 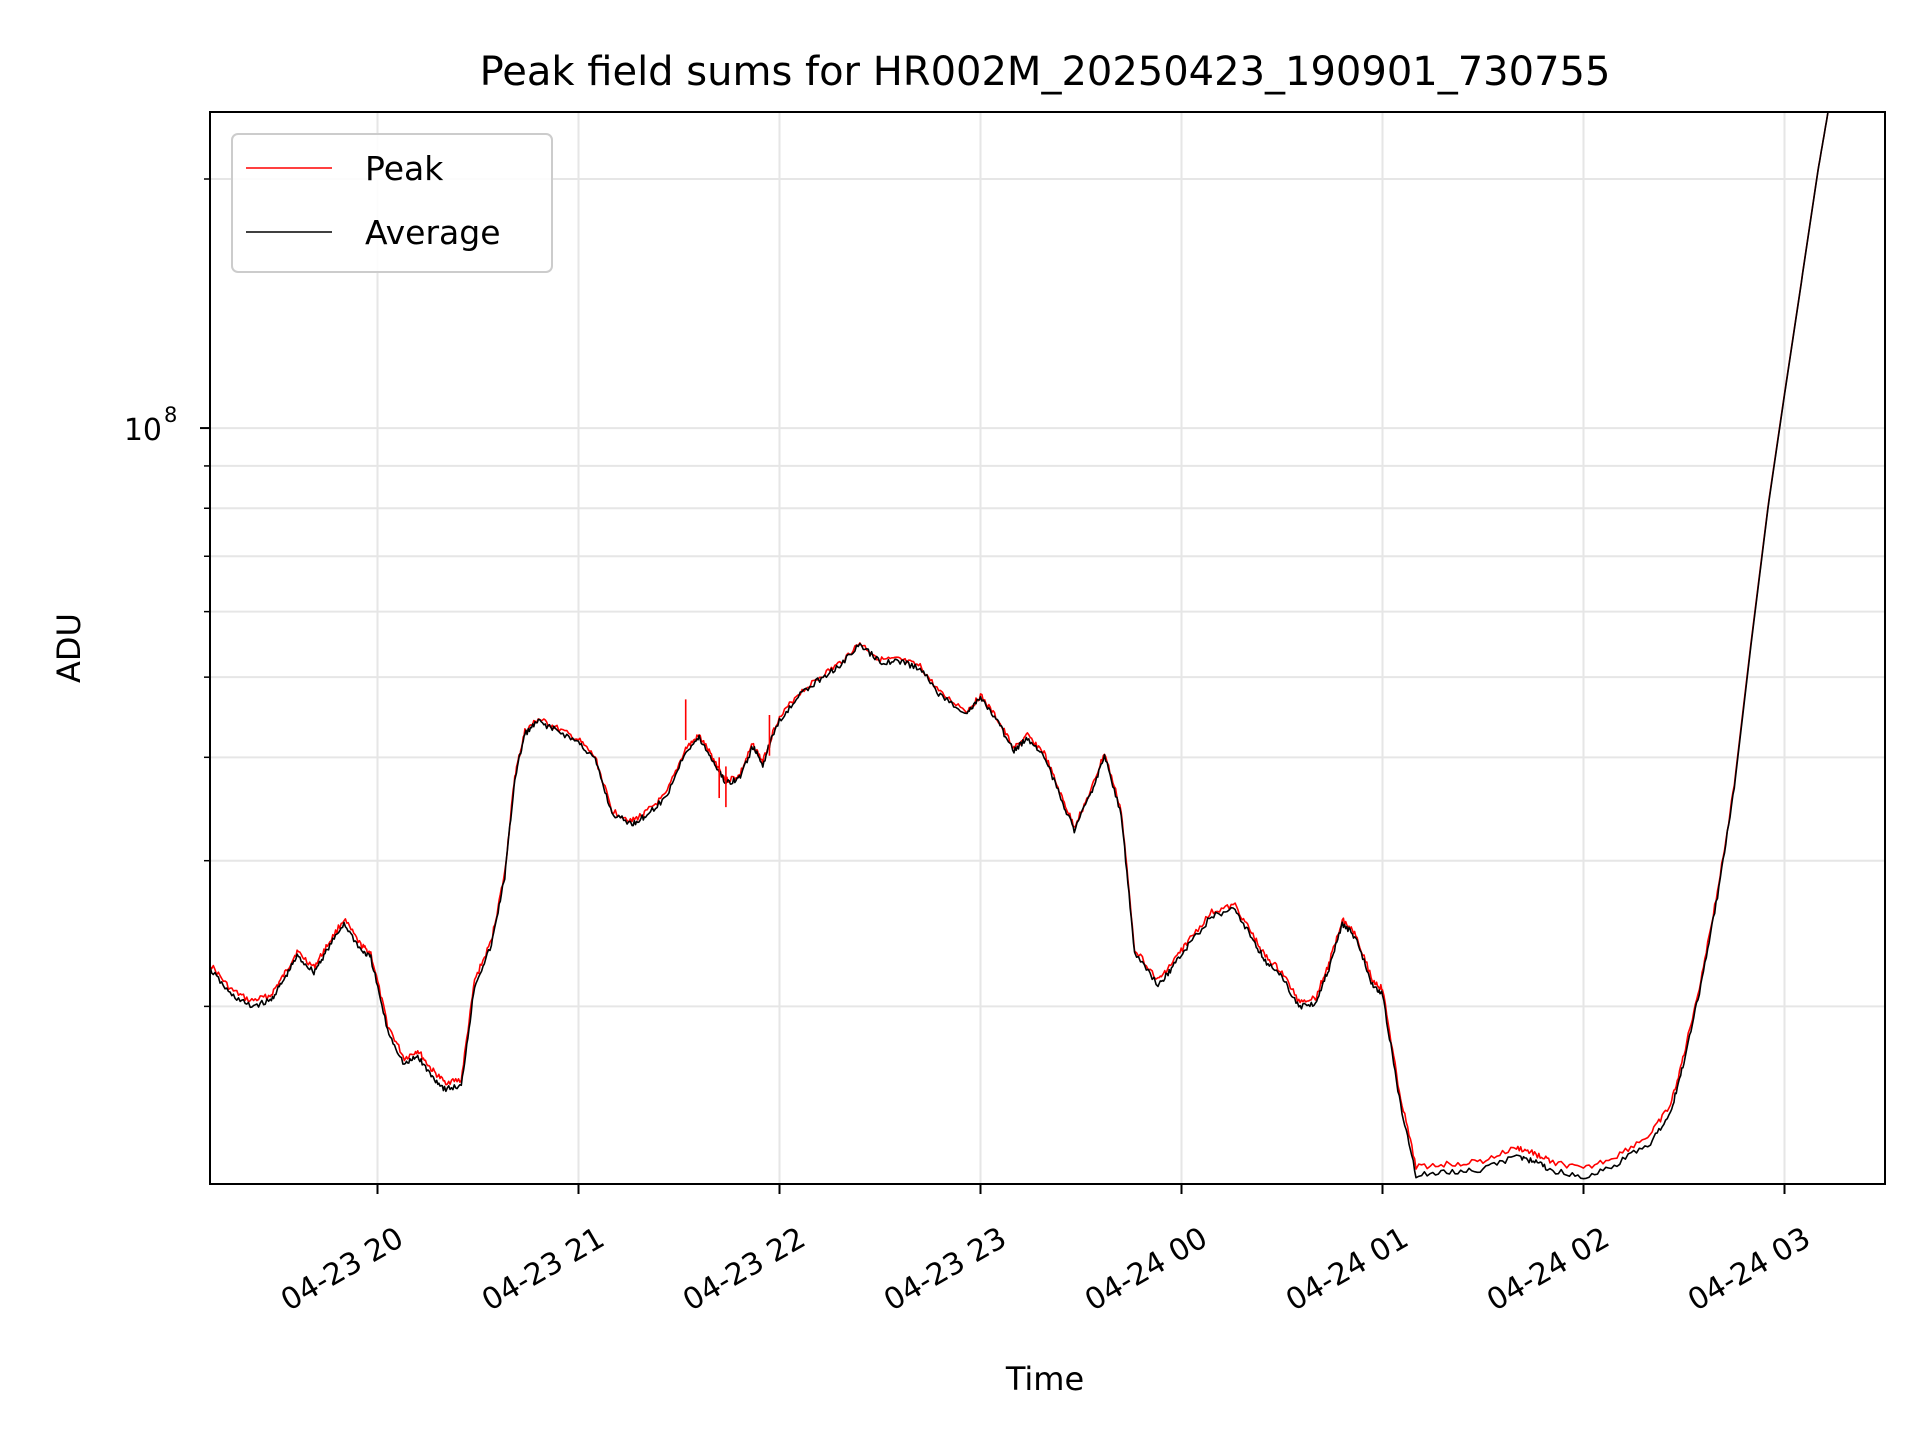 What do you see at coordinates (143, 430) in the screenshot?
I see `y-tick-label: 10` at bounding box center [143, 430].